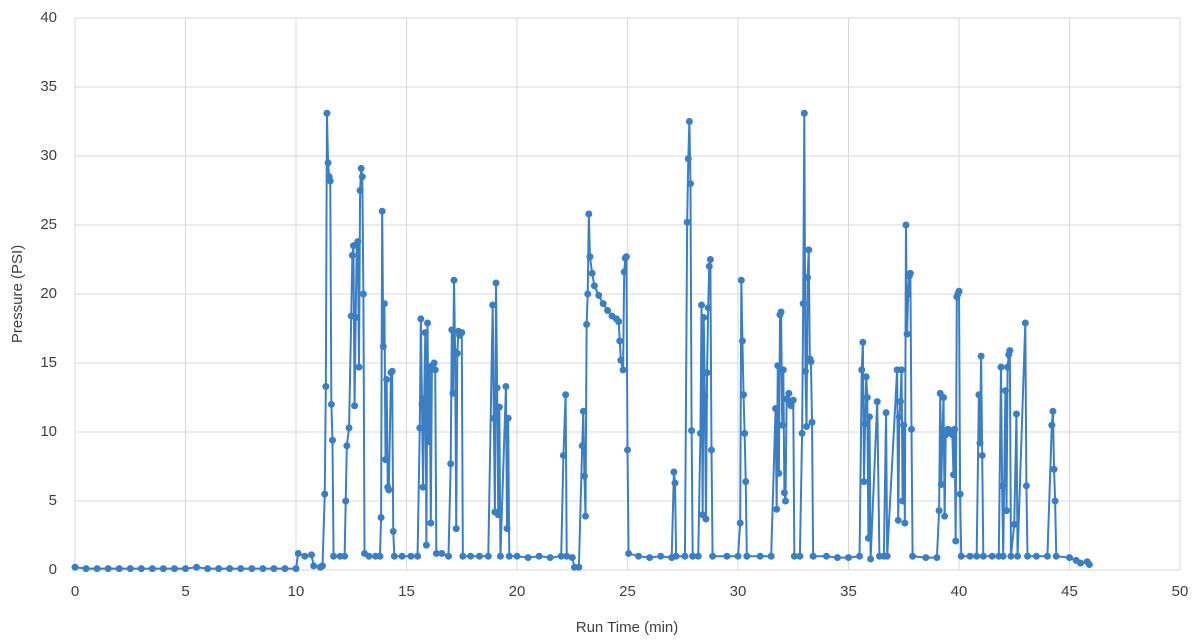  What do you see at coordinates (48, 362) in the screenshot?
I see `y-tick-label: 15` at bounding box center [48, 362].